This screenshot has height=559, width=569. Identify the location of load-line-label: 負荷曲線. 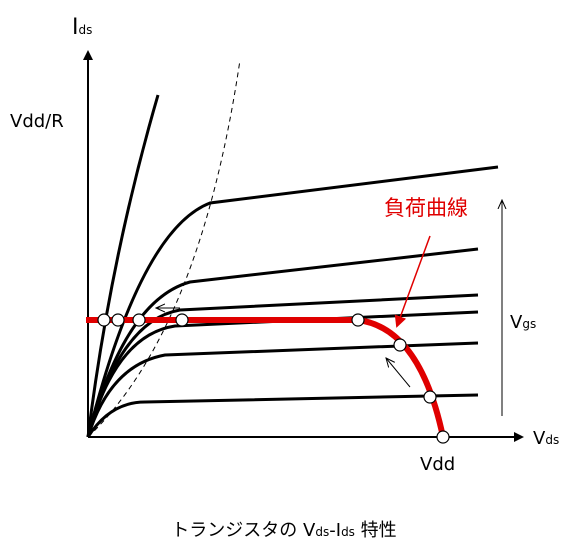
(426, 208).